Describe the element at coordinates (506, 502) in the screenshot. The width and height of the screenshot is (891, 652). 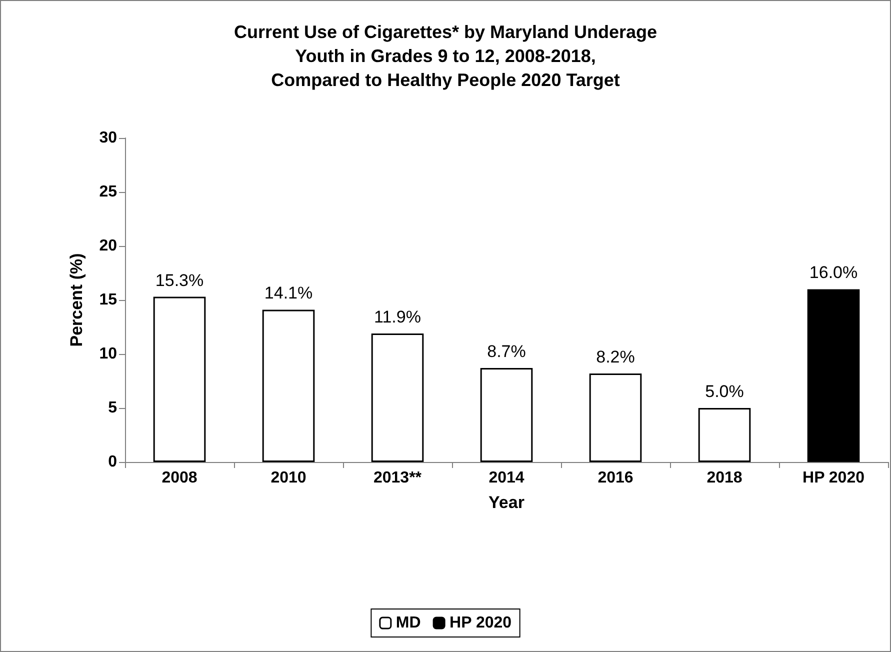
I see `x-axis-title: Year` at that location.